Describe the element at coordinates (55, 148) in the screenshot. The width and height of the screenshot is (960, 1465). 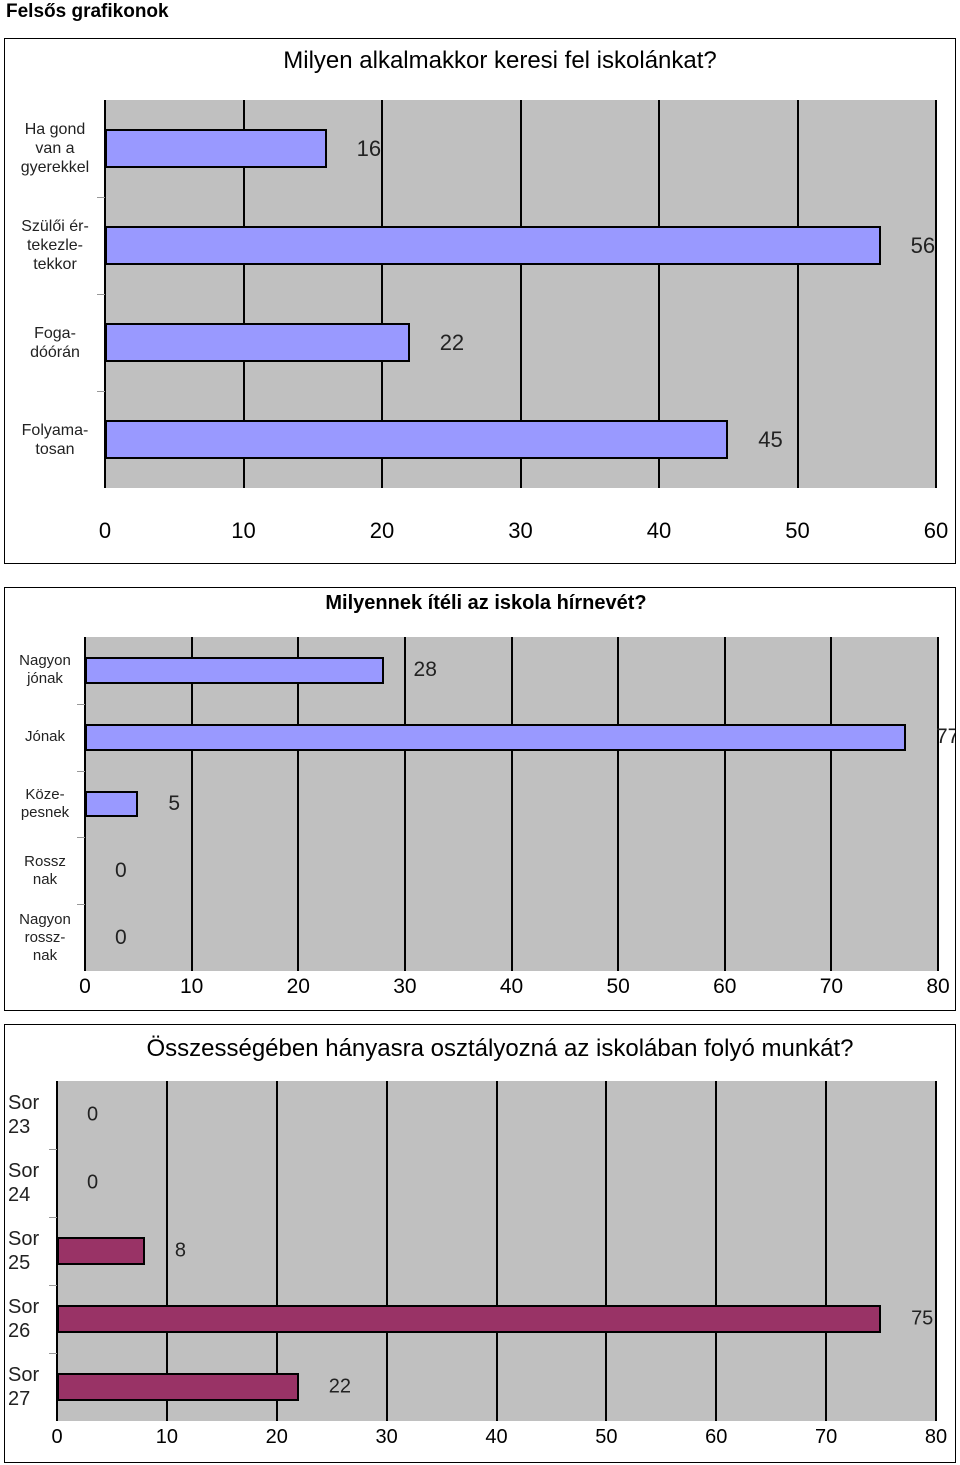
I see `category-label: Ha gond van a gyerekkel` at that location.